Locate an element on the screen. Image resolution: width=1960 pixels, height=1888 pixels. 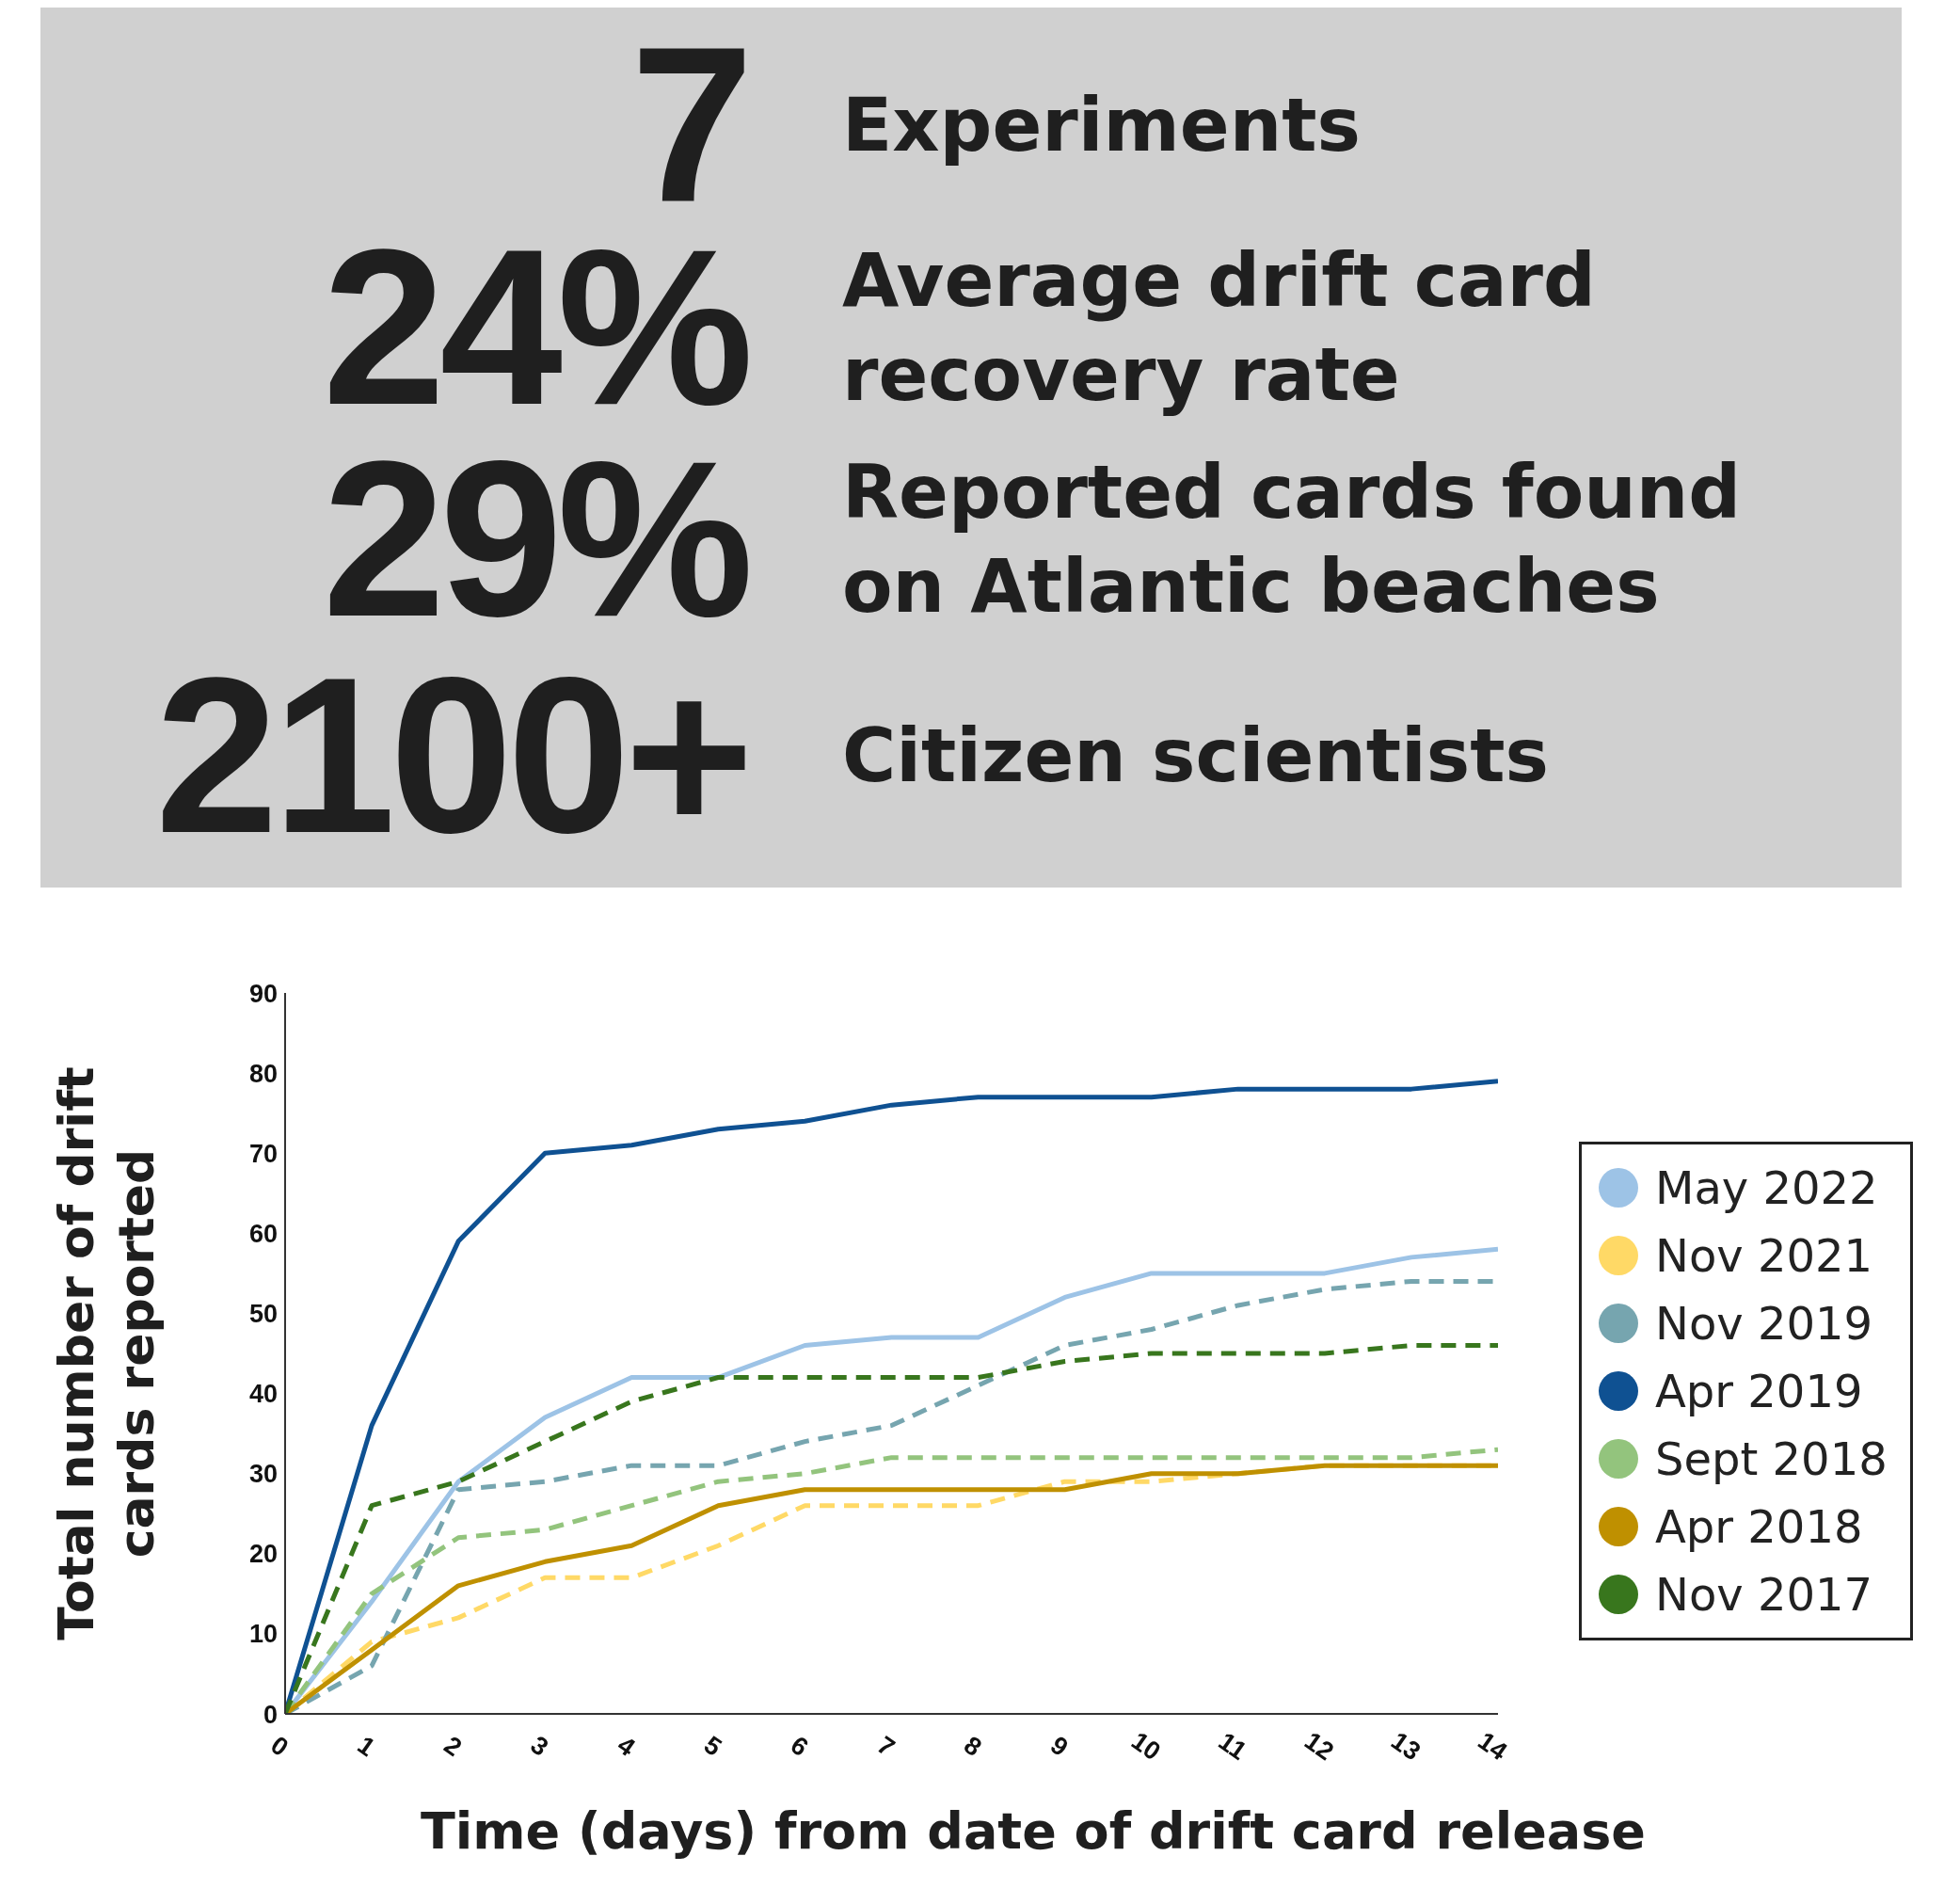
x-axis-title: Time (days) from date of drift card release is located at coordinates (1033, 1831).